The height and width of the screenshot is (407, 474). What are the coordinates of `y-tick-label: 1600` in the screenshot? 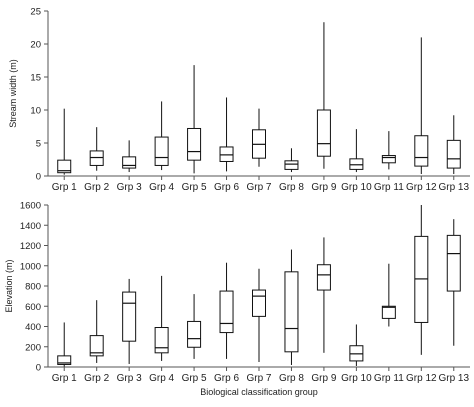 It's located at (30, 206).